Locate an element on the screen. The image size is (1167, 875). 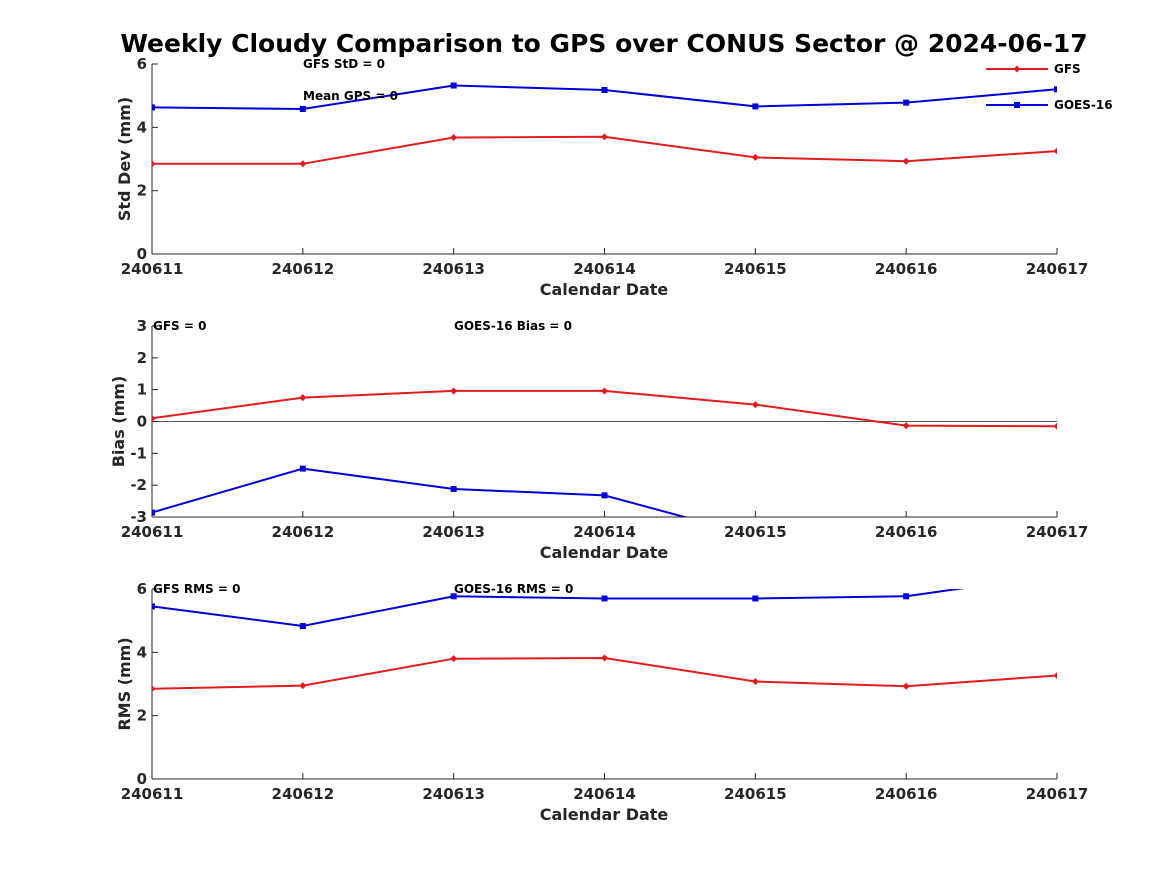
rms-x-tick-label: 240617 is located at coordinates (1057, 794).